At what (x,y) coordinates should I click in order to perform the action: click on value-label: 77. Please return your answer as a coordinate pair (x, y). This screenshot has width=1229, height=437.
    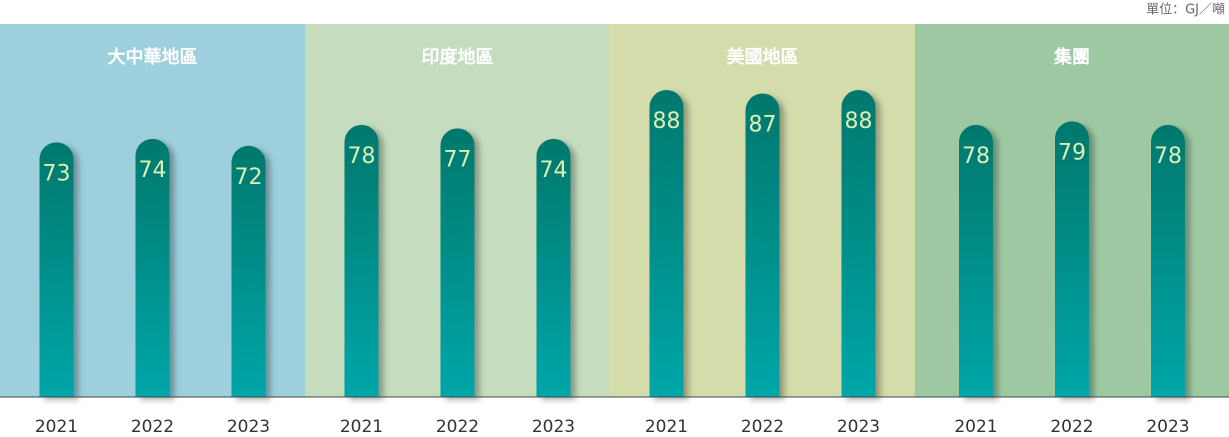
    Looking at the image, I should click on (458, 159).